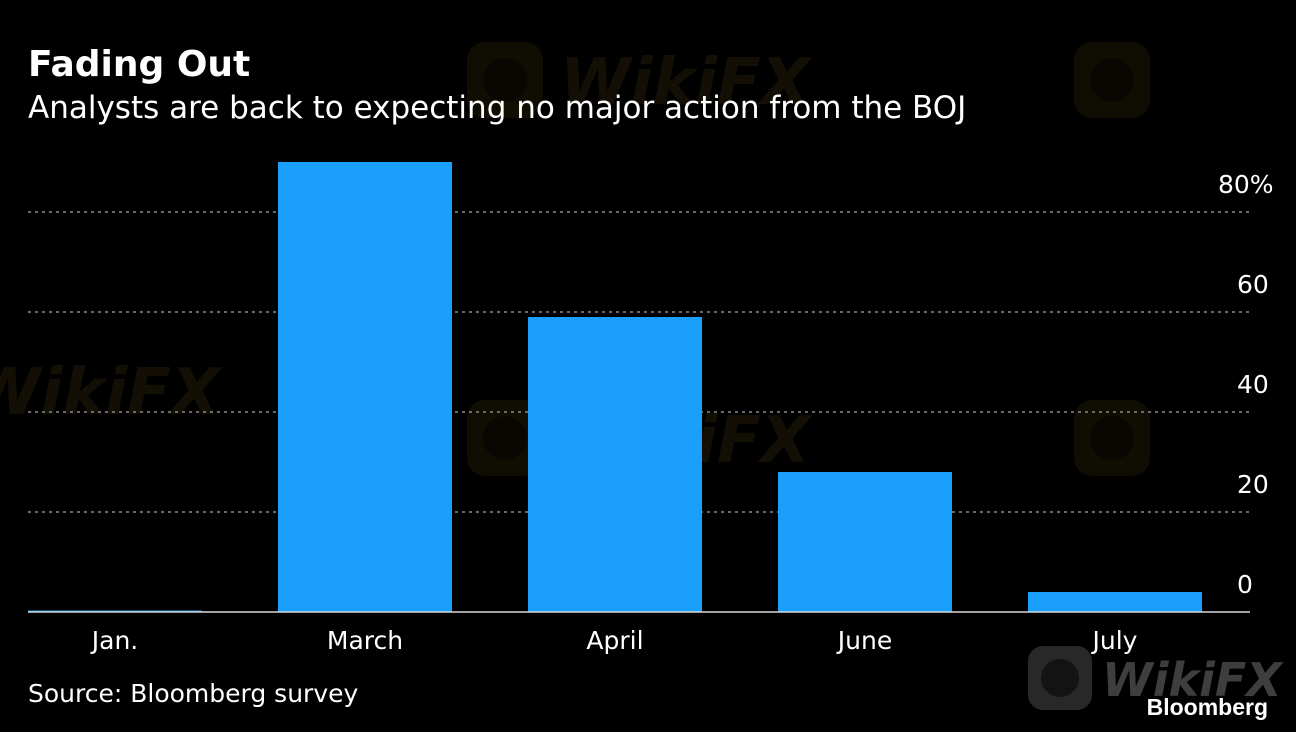 The image size is (1296, 732). Describe the element at coordinates (1253, 284) in the screenshot. I see `y-tick-label: 60` at that location.